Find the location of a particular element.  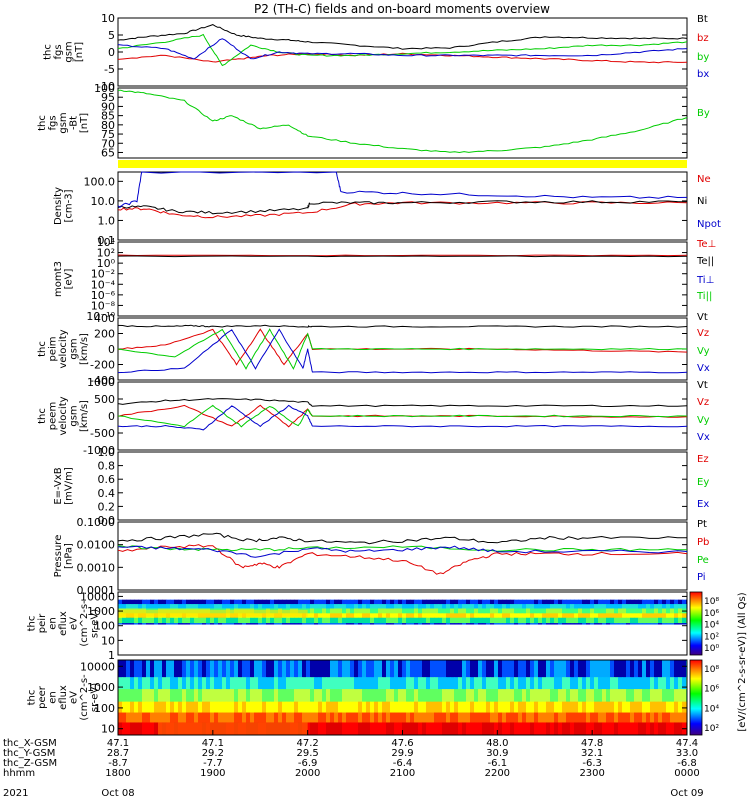

ylabel-fgs_by: [nT] is located at coordinates (84, 123).